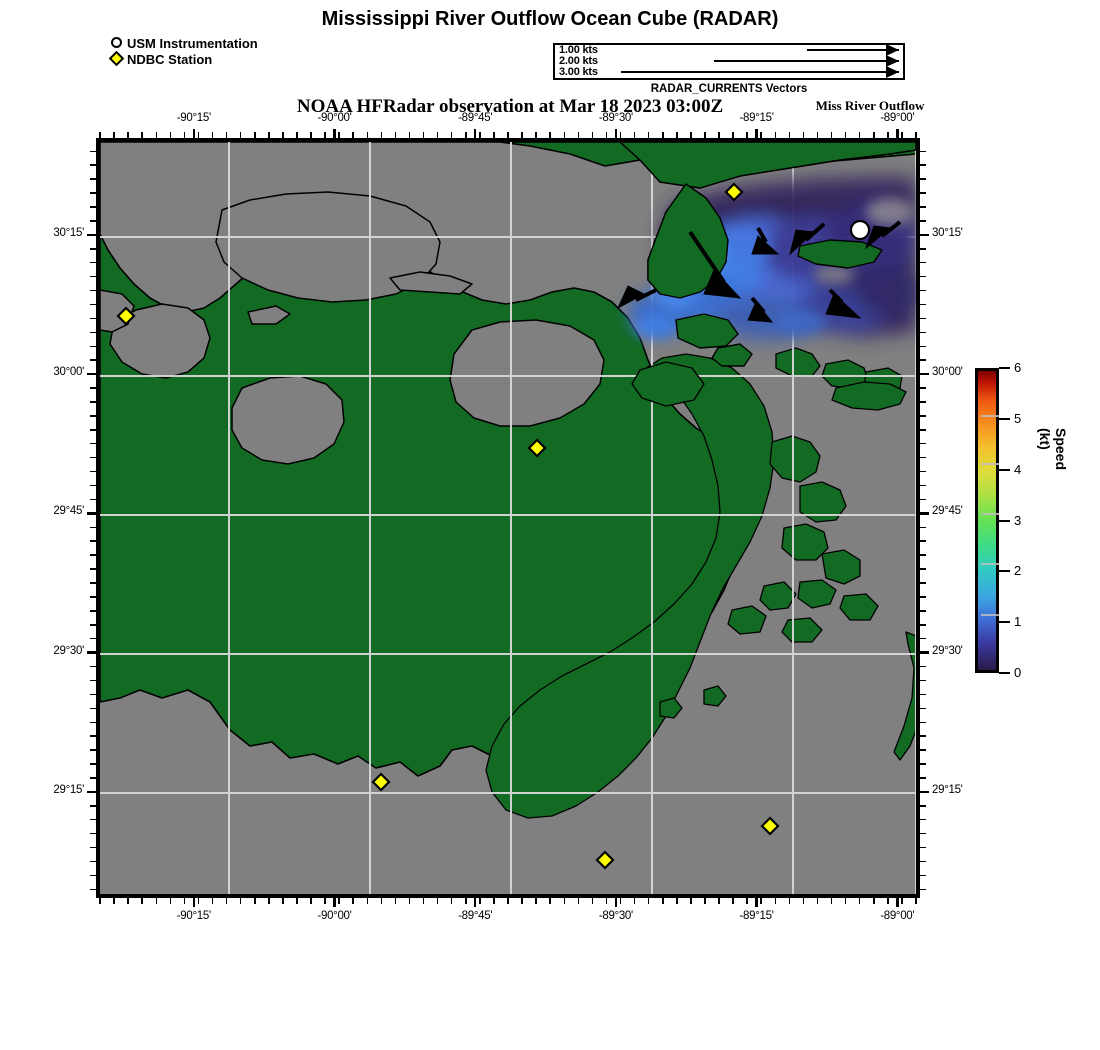 The height and width of the screenshot is (1050, 1100). I want to click on vector-scale-row-3: 3.00 kts, so click(729, 72).